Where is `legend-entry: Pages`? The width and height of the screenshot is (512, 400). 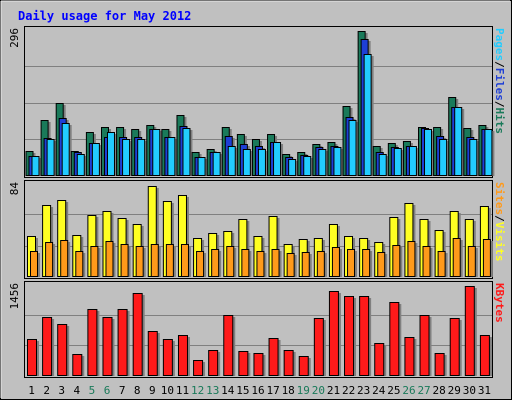
legend-entry: Pages is located at coordinates (499, 44).